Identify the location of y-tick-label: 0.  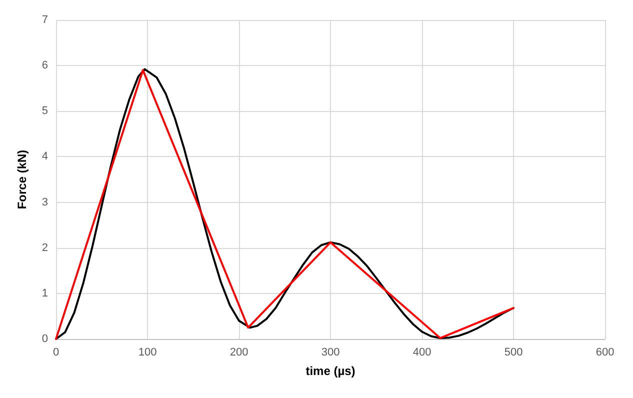
(45, 339).